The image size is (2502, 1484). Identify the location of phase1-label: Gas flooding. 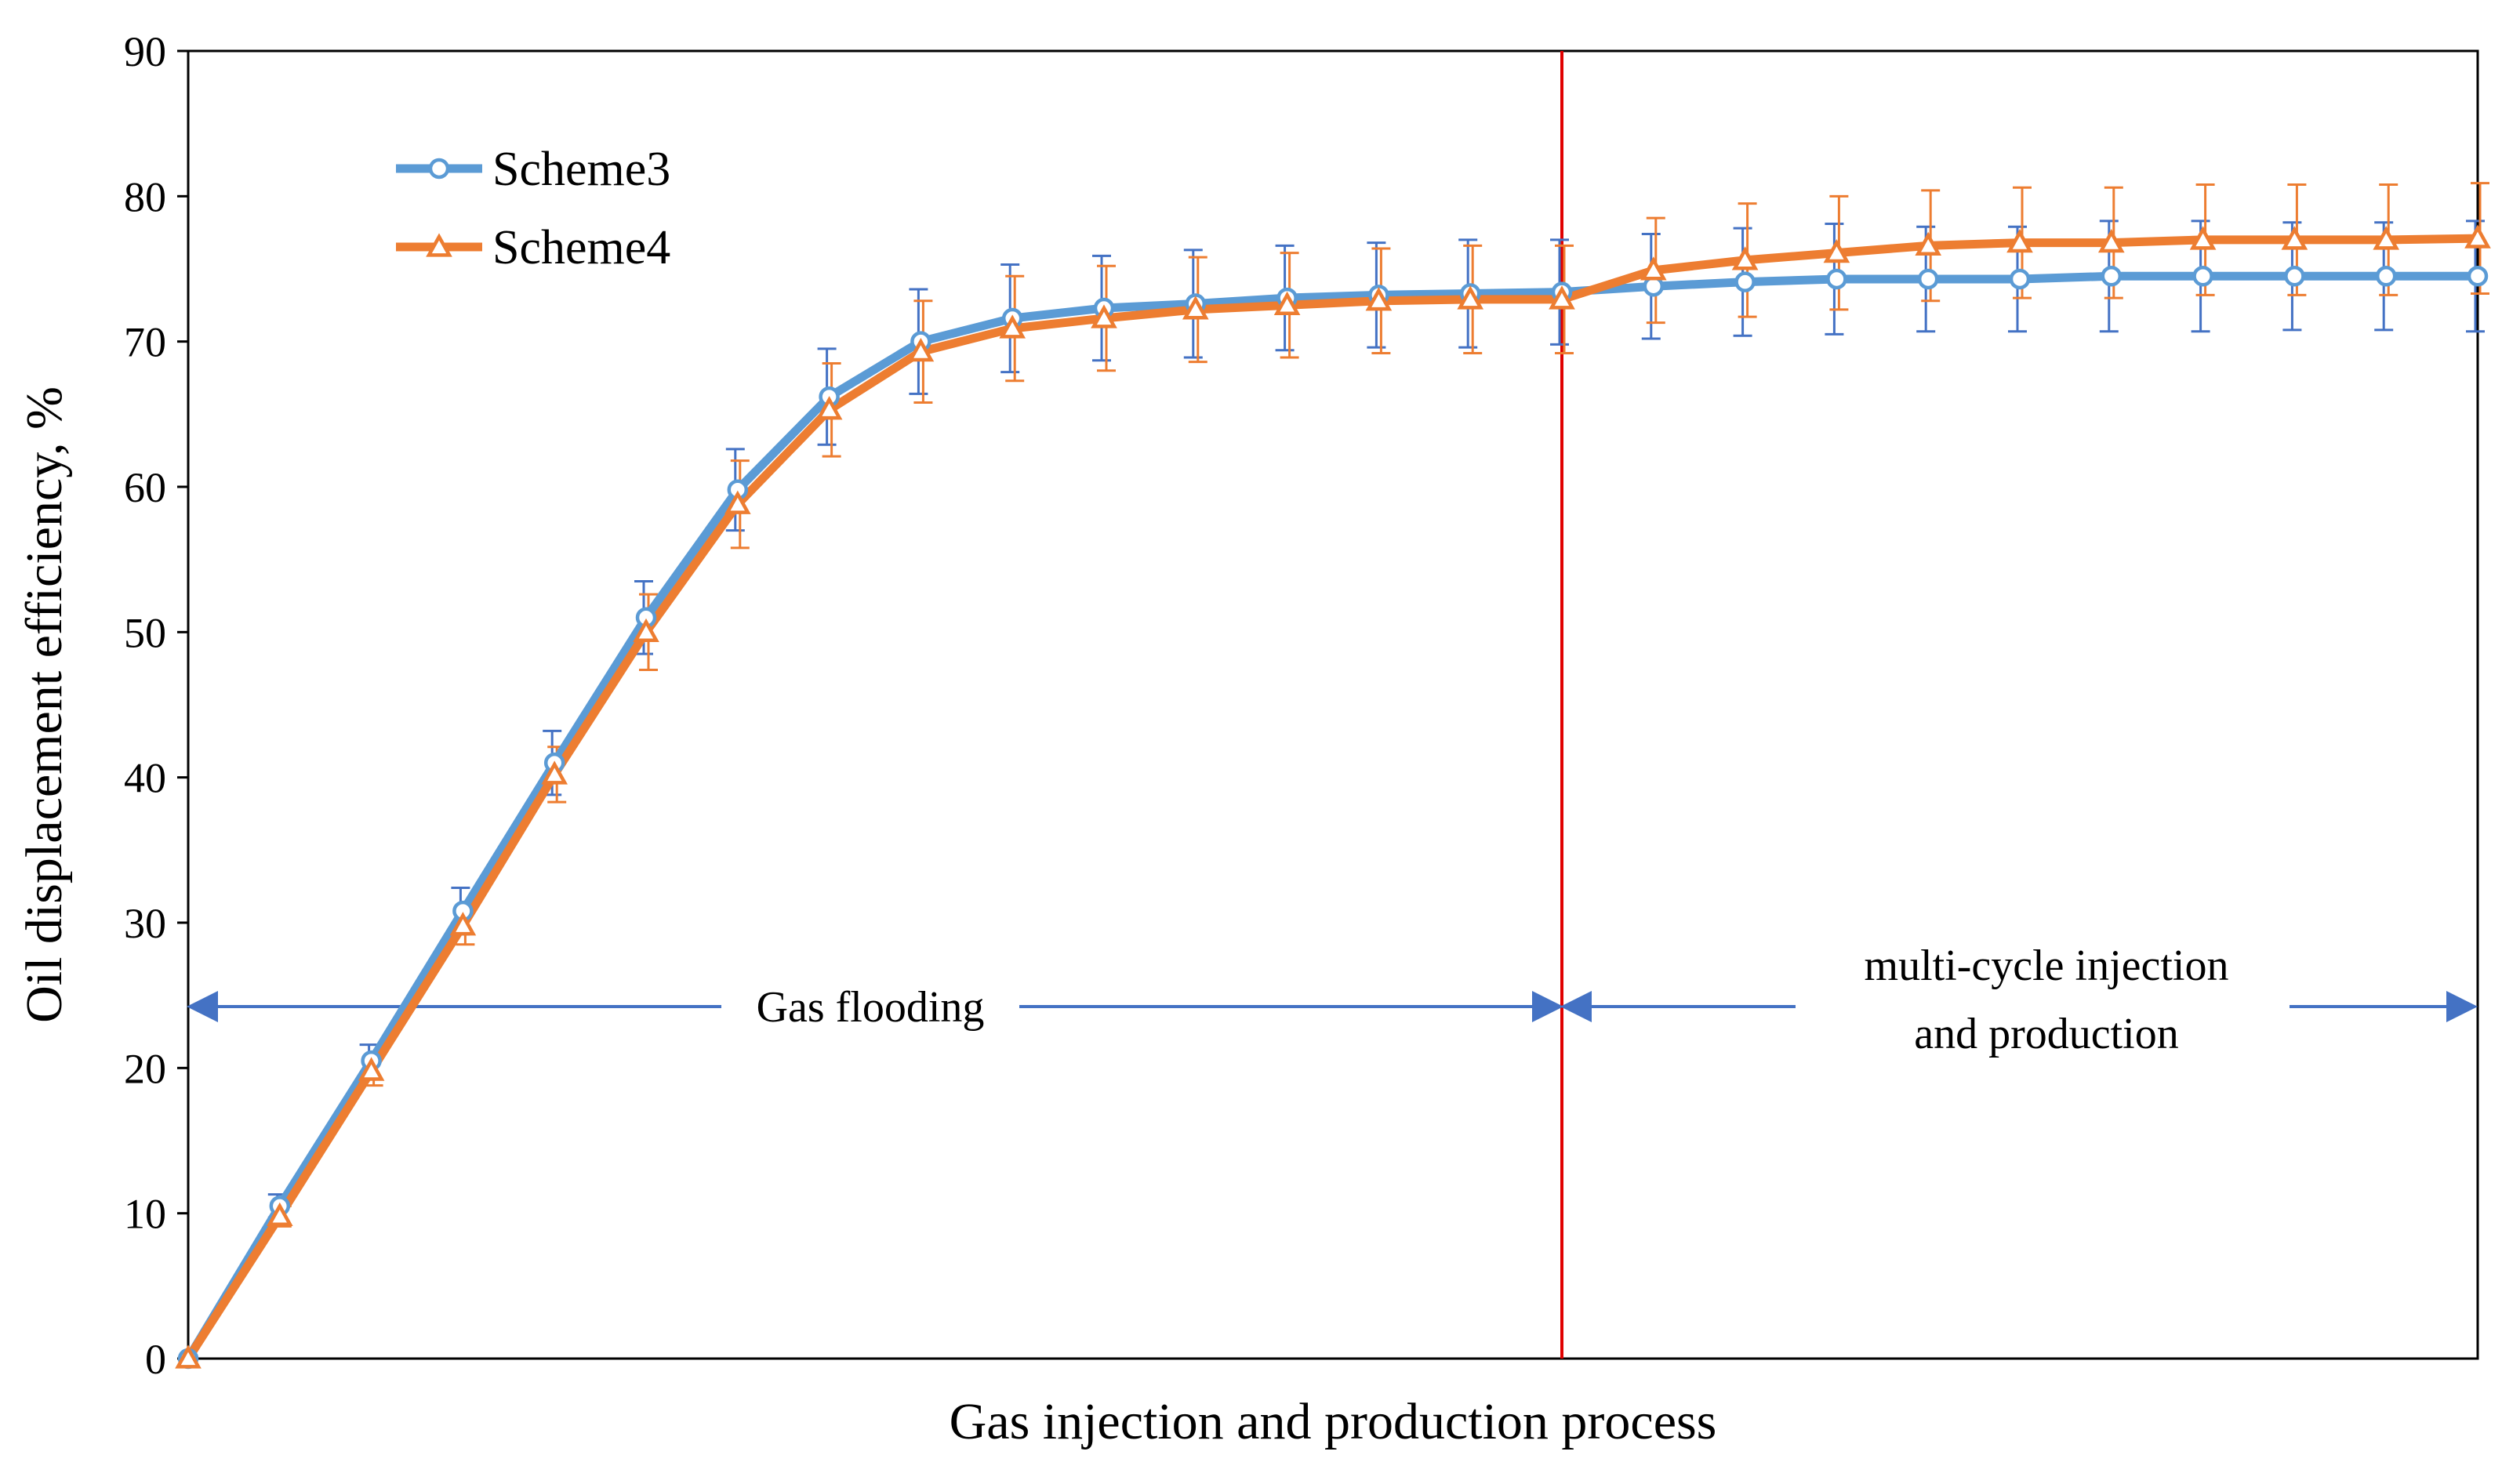
(871, 1007).